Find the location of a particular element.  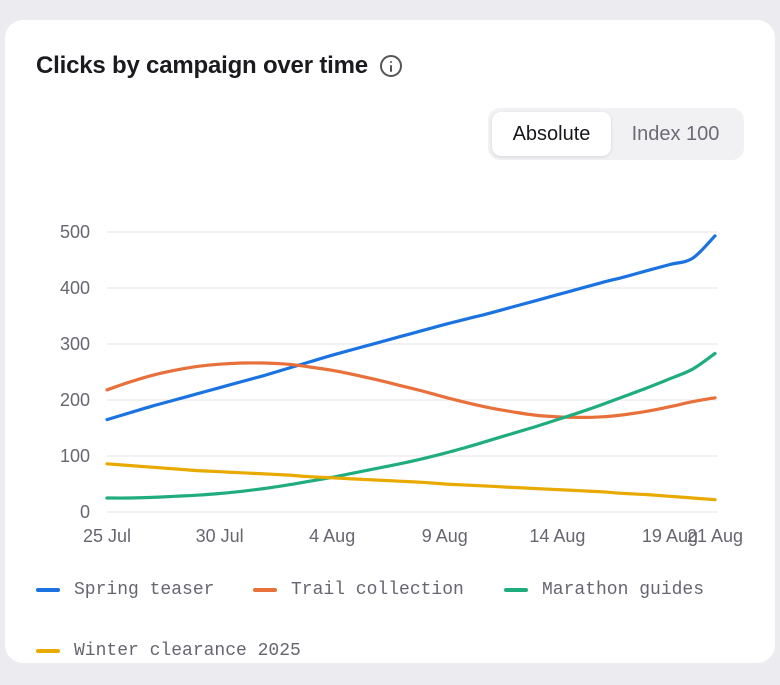

chart-title: Clicks by campaign over time is located at coordinates (202, 65).